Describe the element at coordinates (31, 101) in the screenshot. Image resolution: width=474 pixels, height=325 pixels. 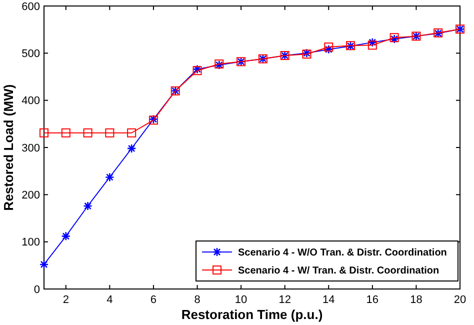
I see `y-tick-label: 400` at that location.